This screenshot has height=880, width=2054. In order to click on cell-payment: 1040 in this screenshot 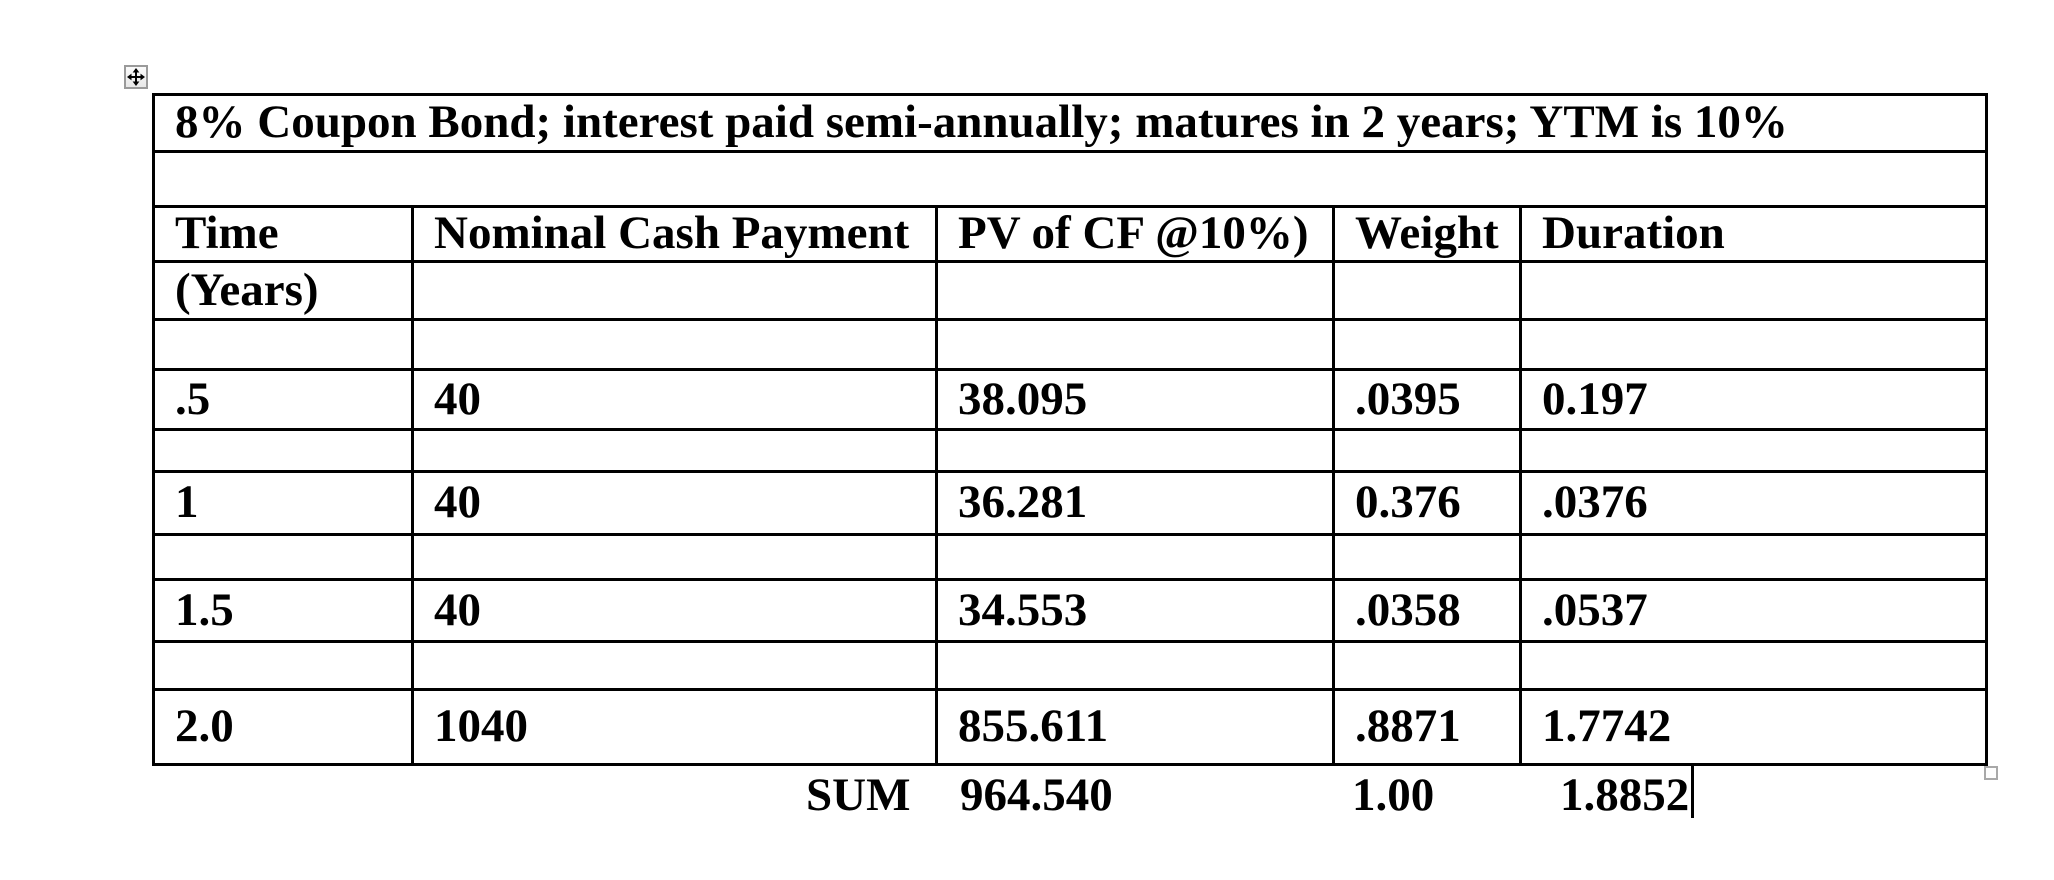, I will do `click(674, 727)`.